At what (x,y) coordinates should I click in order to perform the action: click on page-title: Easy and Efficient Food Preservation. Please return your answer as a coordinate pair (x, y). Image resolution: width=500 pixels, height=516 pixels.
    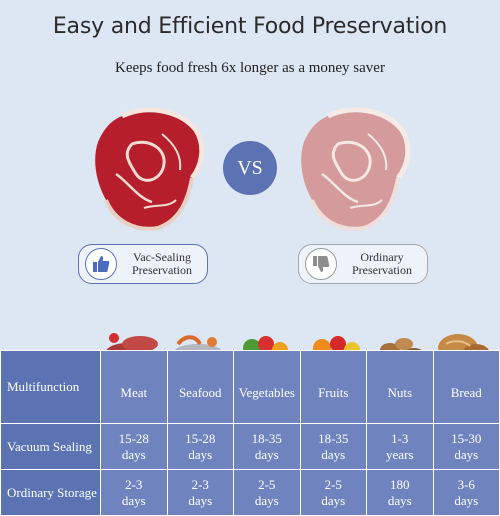
    Looking at the image, I should click on (250, 26).